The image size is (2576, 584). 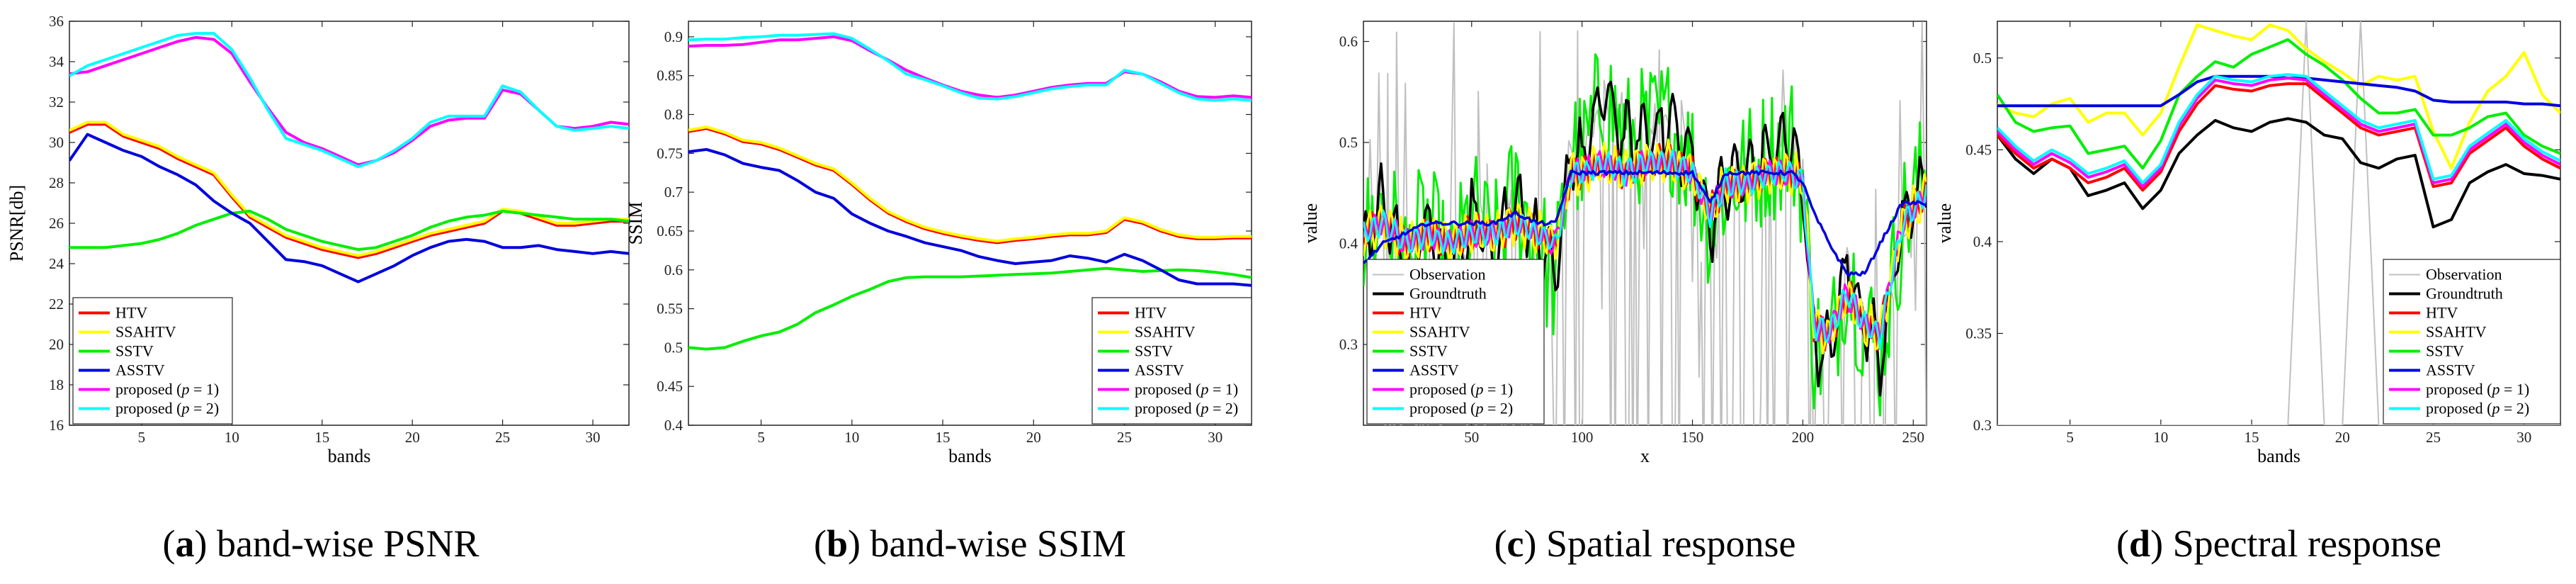 What do you see at coordinates (2278, 543) in the screenshot?
I see `subfigure-caption: (d) Spectral response` at bounding box center [2278, 543].